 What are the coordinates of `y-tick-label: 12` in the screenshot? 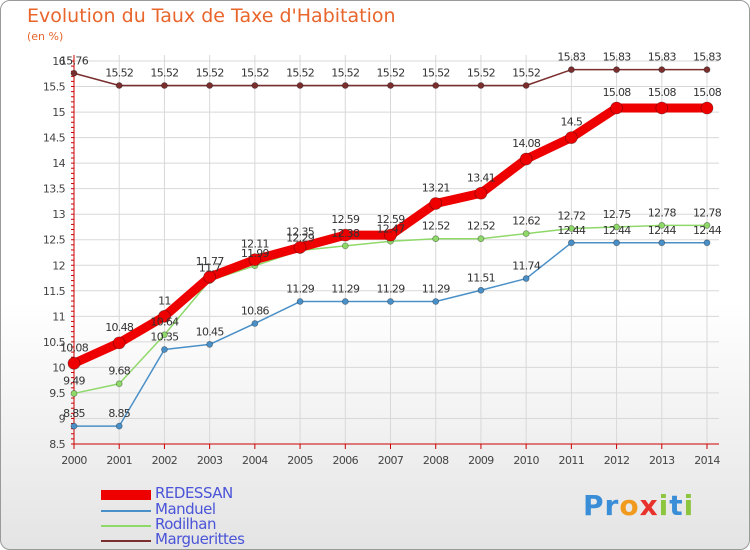 It's located at (58, 265).